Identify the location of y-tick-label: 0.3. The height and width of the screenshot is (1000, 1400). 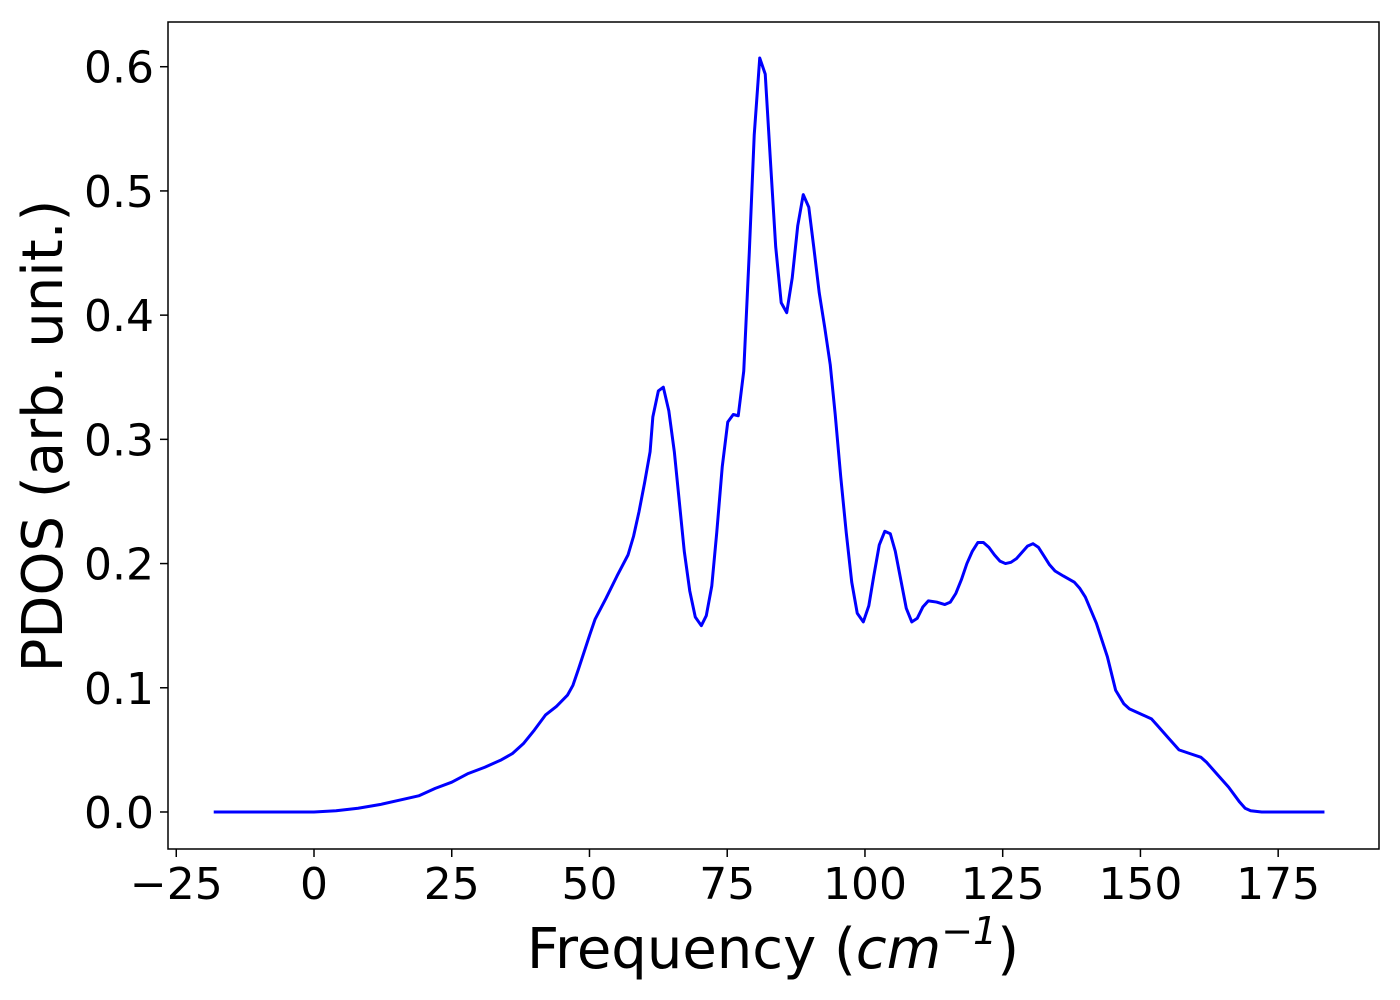
(119, 440).